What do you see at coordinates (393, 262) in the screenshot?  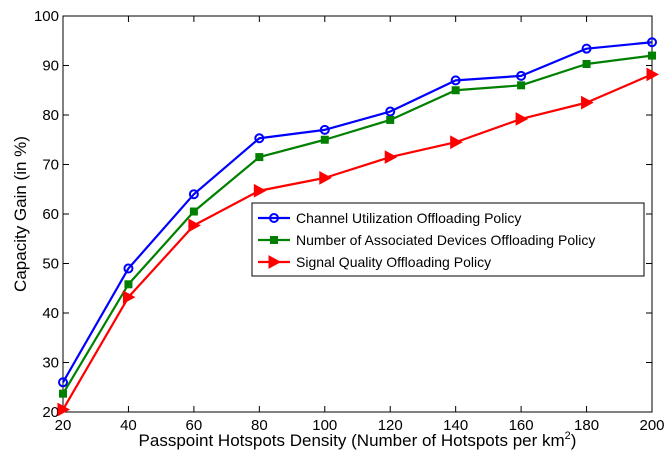 I see `legend-label: Signal Quality Offloading Policy` at bounding box center [393, 262].